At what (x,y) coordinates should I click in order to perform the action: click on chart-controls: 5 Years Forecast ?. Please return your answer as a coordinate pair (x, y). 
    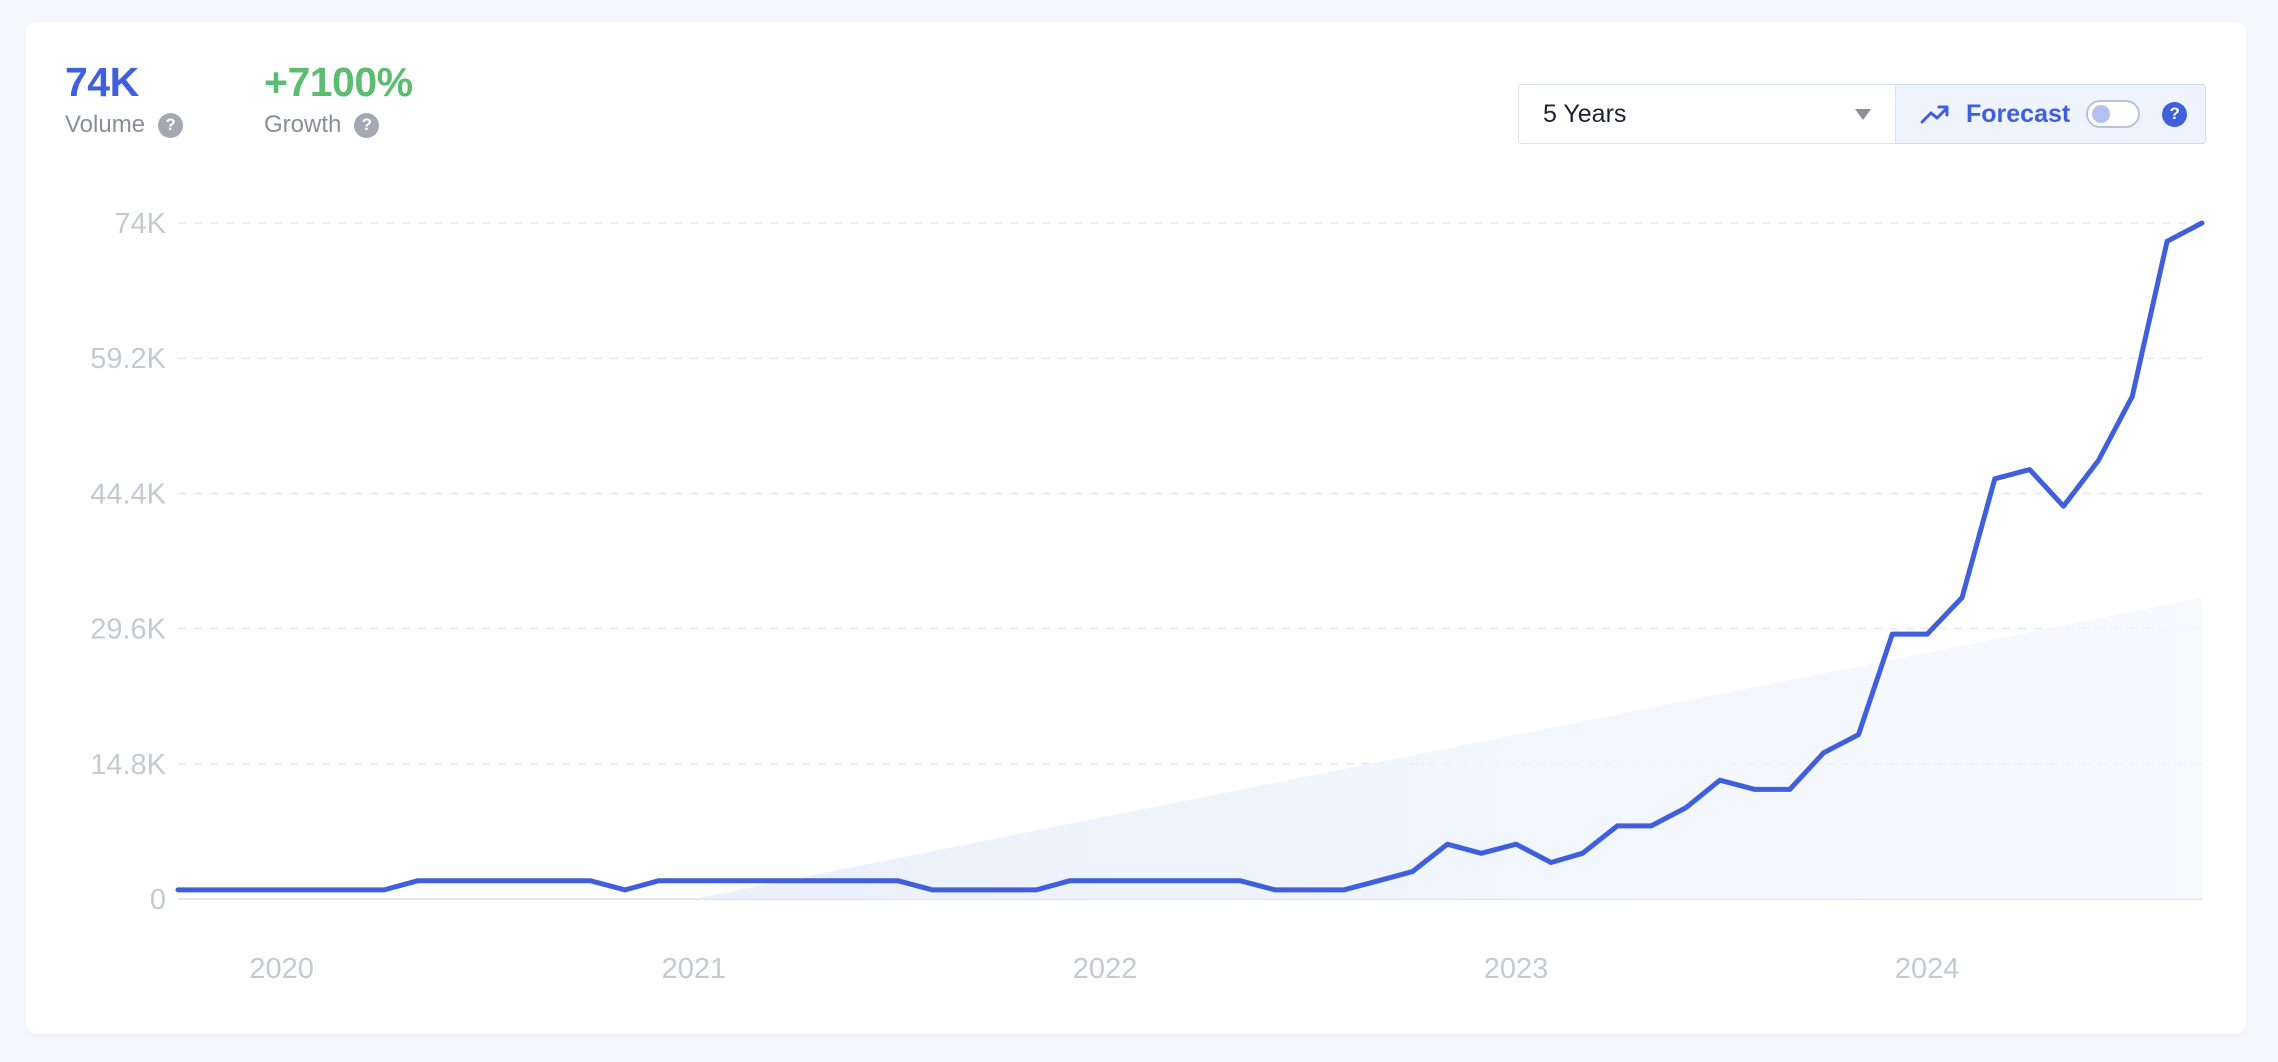
    Looking at the image, I should click on (1862, 114).